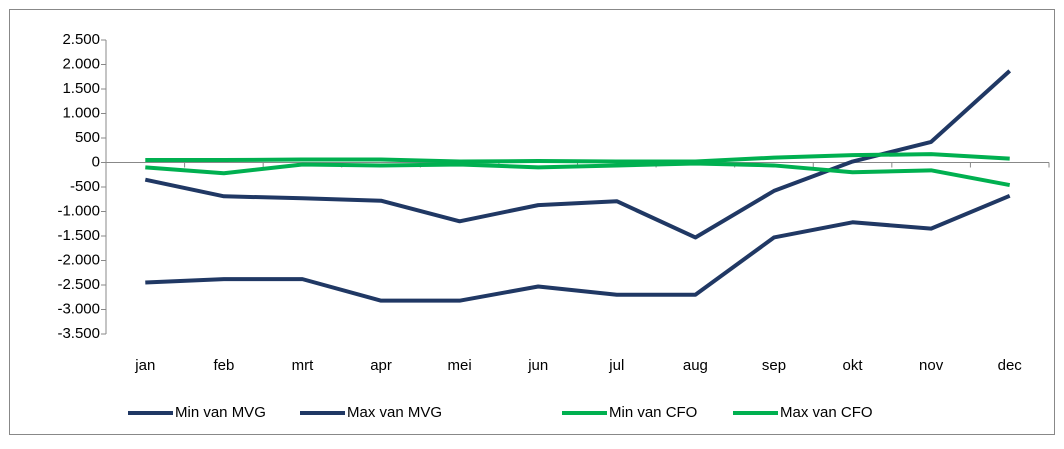 Image resolution: width=1064 pixels, height=449 pixels. I want to click on x-tick-label: apr, so click(381, 365).